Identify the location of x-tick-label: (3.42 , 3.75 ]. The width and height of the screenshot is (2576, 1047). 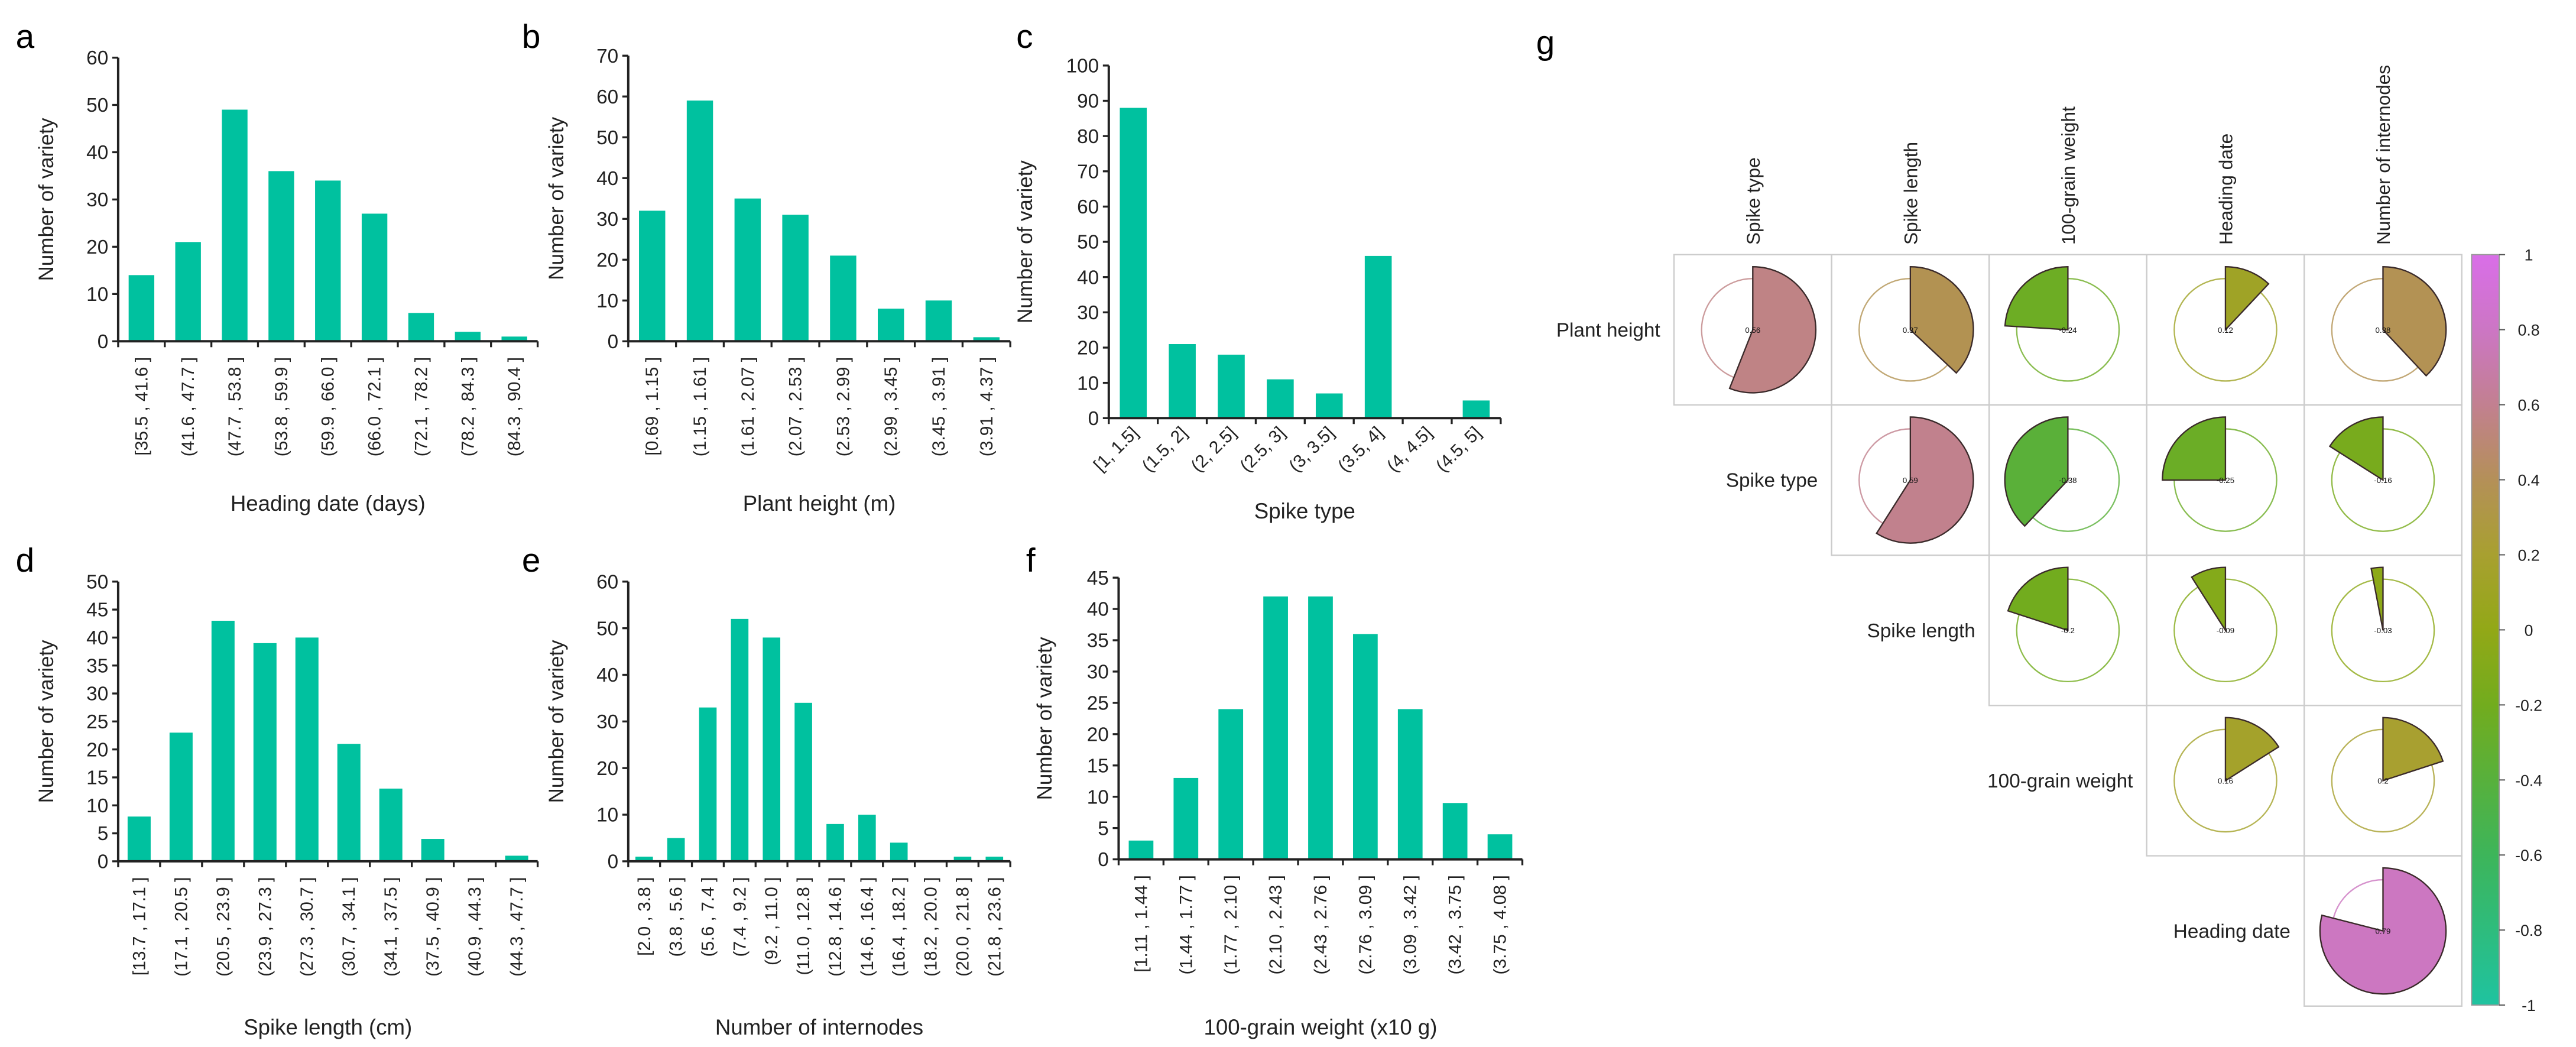
(1455, 924).